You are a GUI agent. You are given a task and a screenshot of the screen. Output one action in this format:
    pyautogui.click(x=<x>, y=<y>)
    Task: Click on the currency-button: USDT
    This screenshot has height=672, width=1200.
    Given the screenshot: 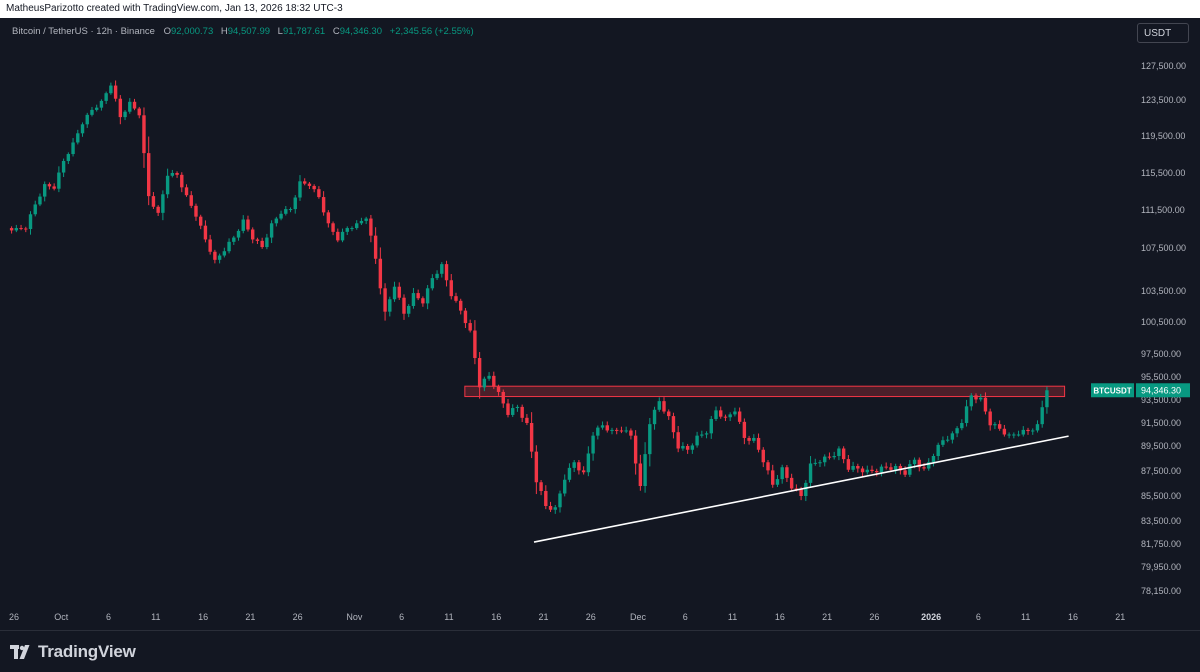 What is the action you would take?
    pyautogui.click(x=1163, y=33)
    